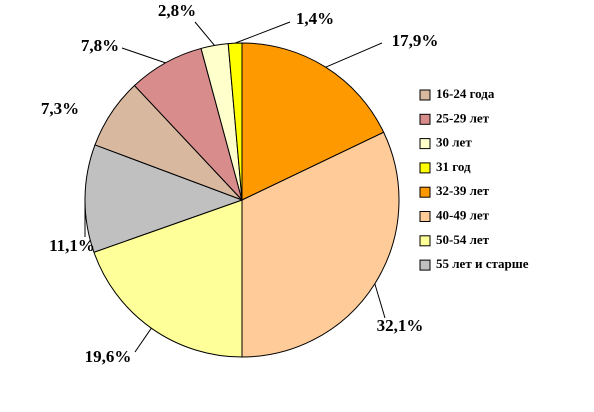 The image size is (594, 412). Describe the element at coordinates (100, 45) in the screenshot. I see `data-label: 7,8%` at that location.